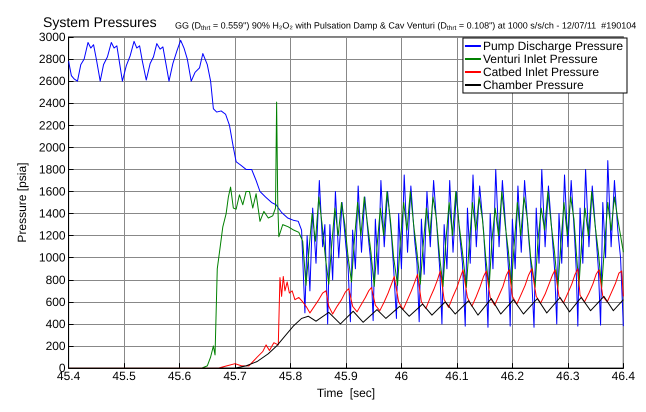 Image resolution: width=646 pixels, height=412 pixels. What do you see at coordinates (541, 72) in the screenshot?
I see `legend-label: Catbed Inlet Pressure` at bounding box center [541, 72].